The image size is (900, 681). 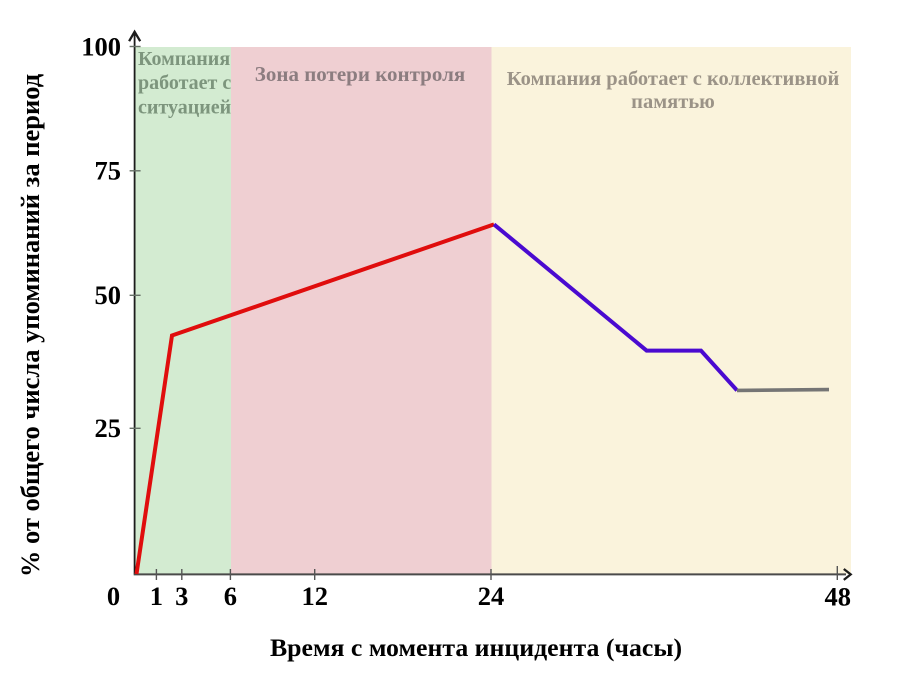 I want to click on svg-text: 0, so click(x=113, y=596).